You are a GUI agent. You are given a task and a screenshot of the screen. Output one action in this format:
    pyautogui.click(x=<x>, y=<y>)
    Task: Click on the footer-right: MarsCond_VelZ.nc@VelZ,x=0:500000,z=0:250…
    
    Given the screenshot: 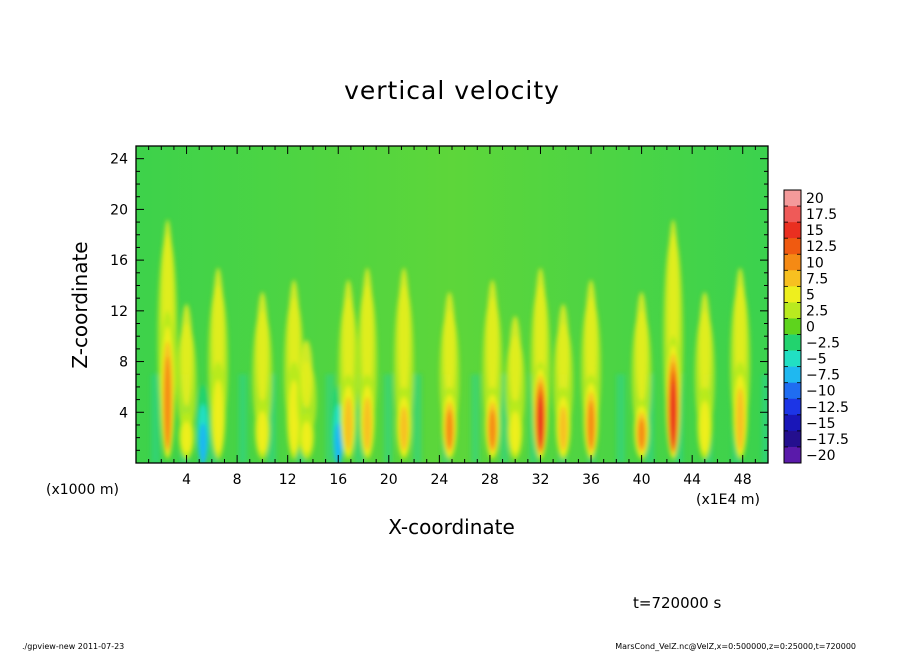 What is the action you would take?
    pyautogui.click(x=735, y=646)
    